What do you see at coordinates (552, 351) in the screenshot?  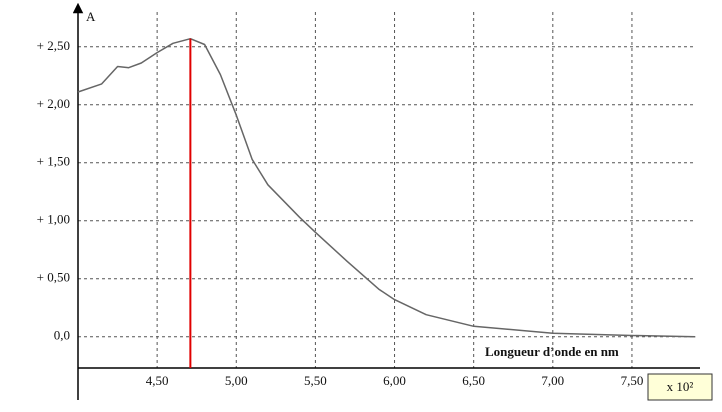 I see `x-axis-label: Longueur d’onde en nm` at bounding box center [552, 351].